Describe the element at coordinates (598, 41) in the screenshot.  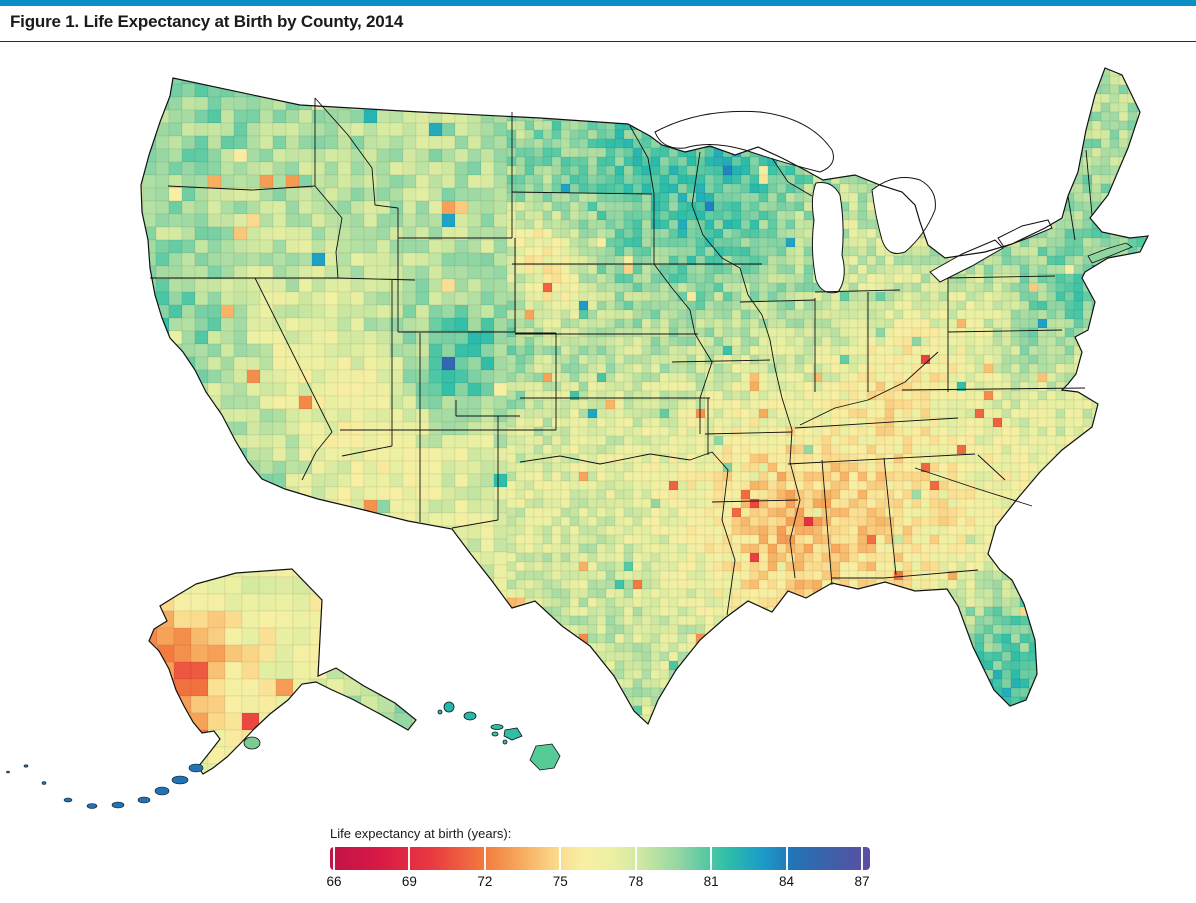
I see `title-divider` at that location.